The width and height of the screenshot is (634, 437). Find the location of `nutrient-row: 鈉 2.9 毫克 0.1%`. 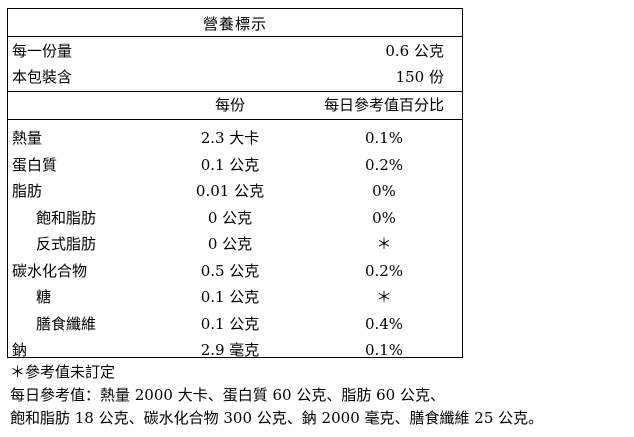

nutrient-row: 鈉 2.9 毫克 0.1% is located at coordinates (235, 350).